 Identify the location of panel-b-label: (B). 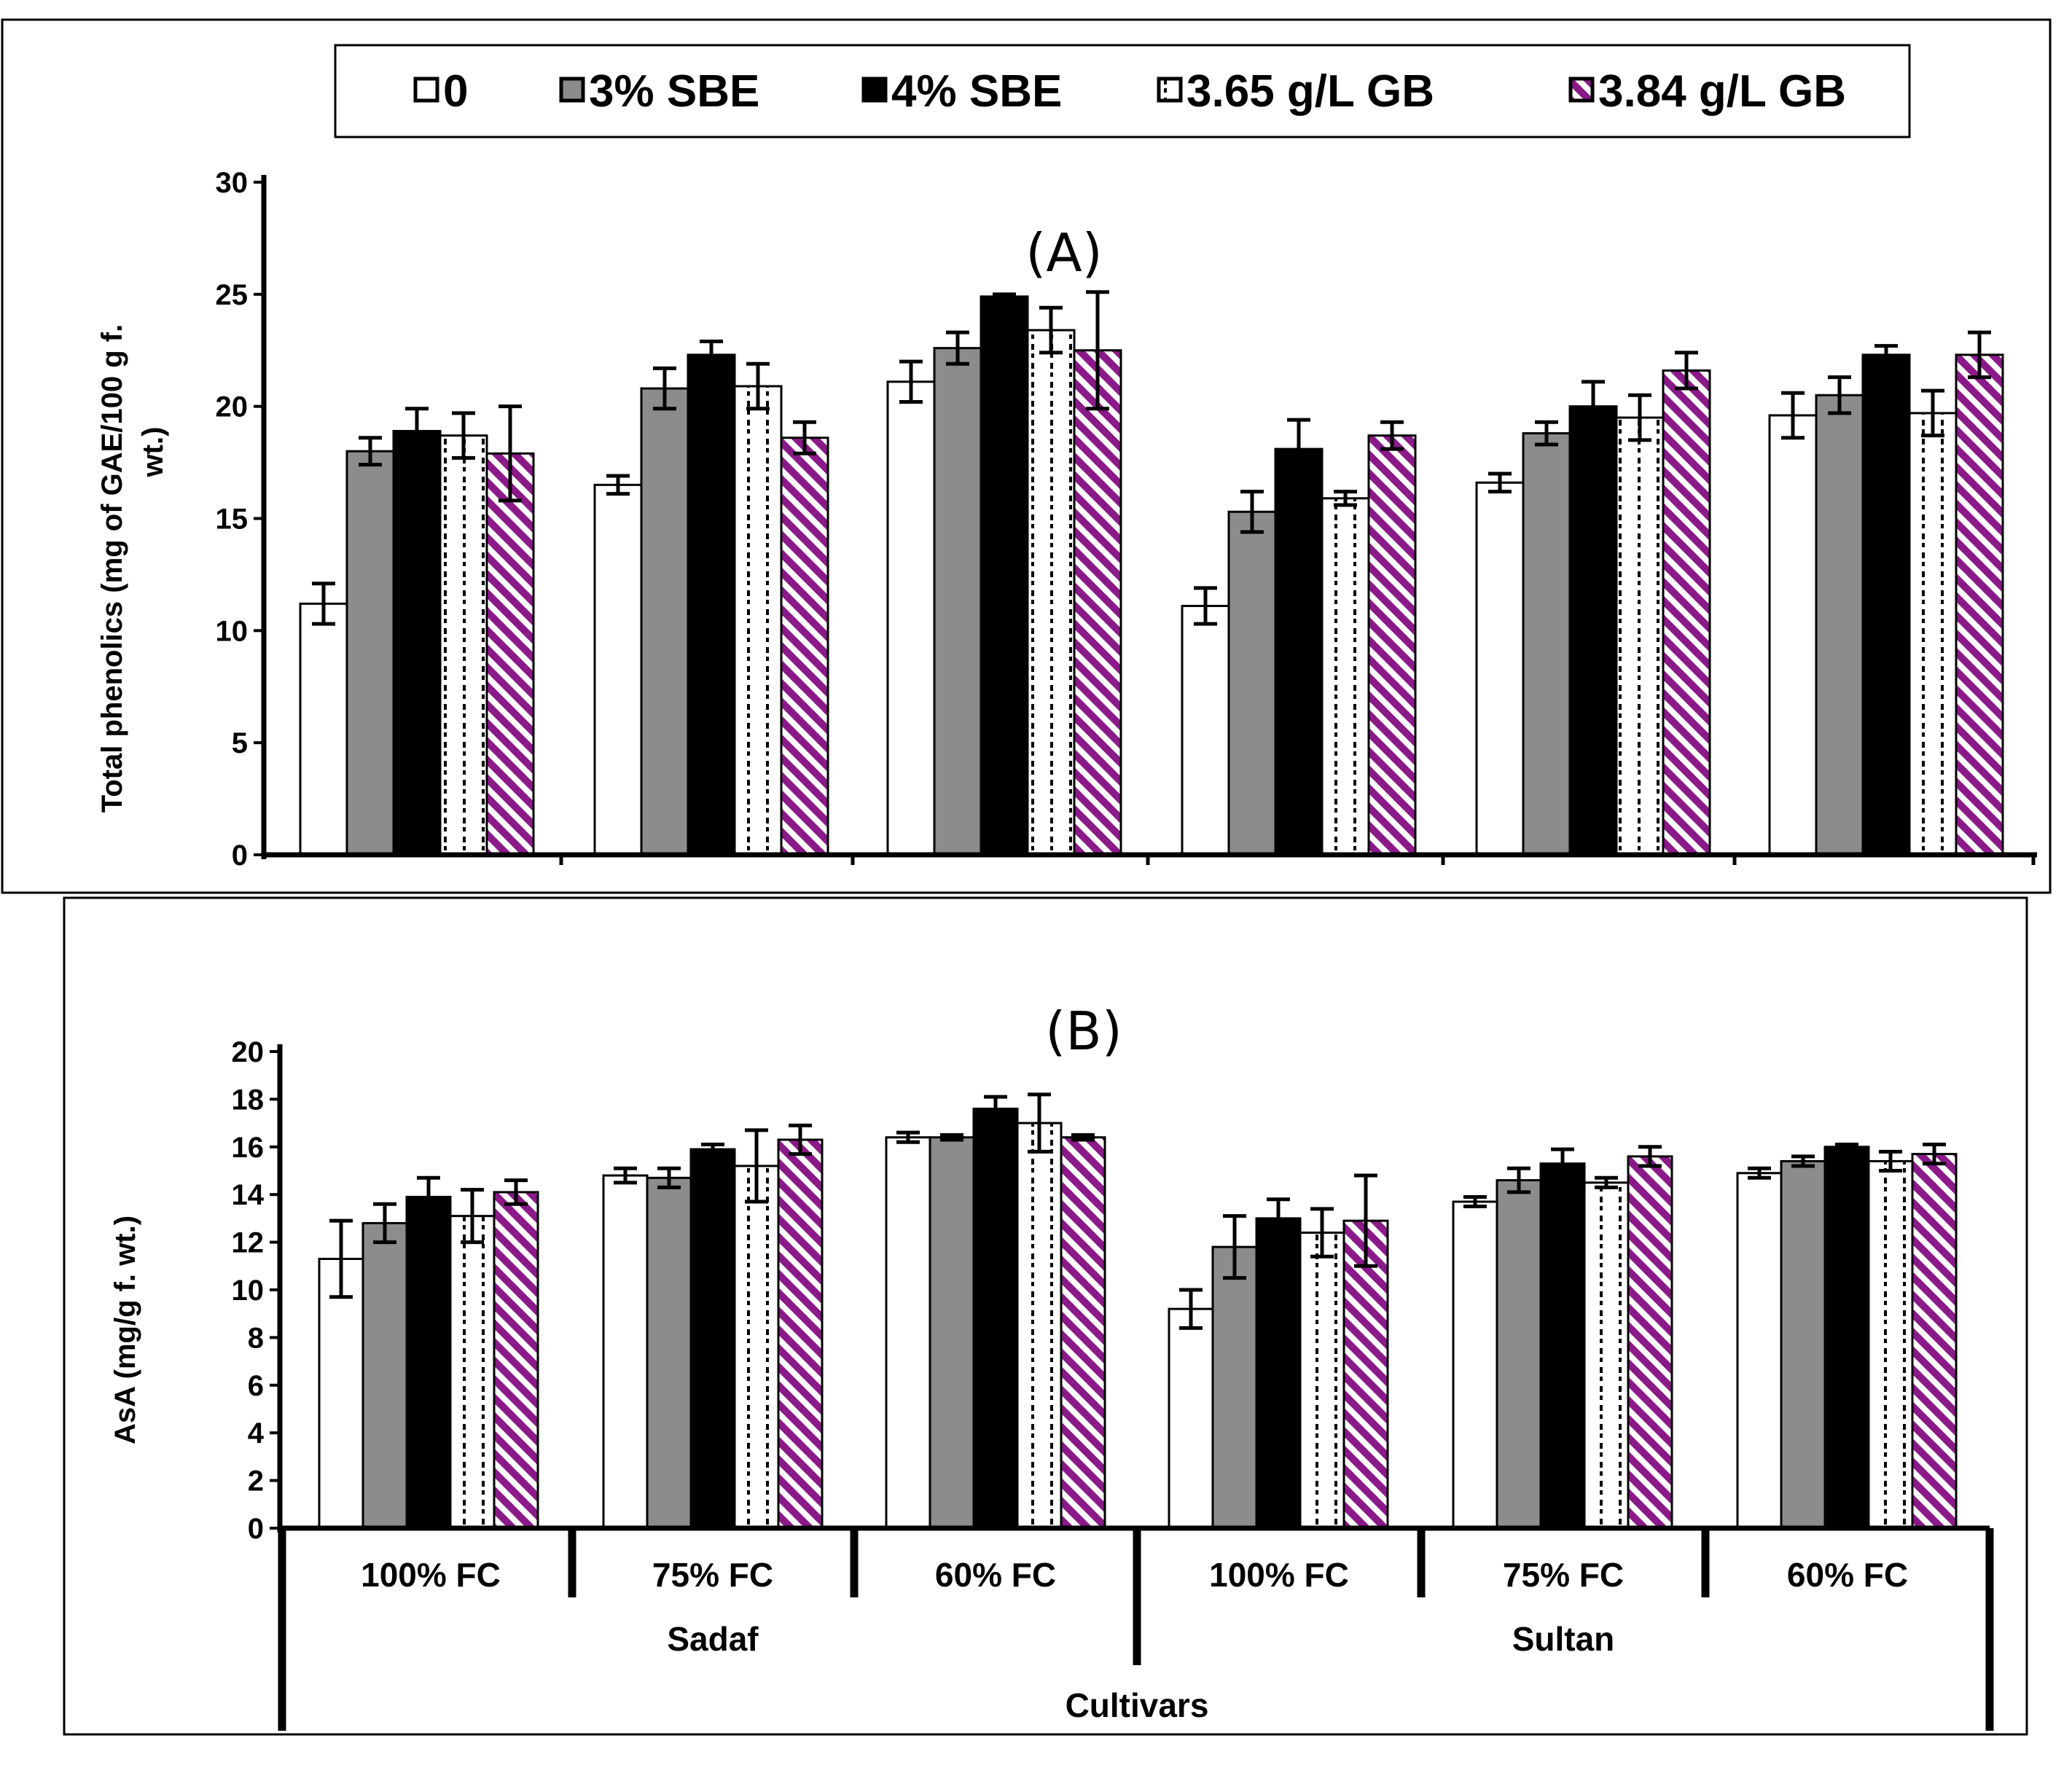
(1083, 1031).